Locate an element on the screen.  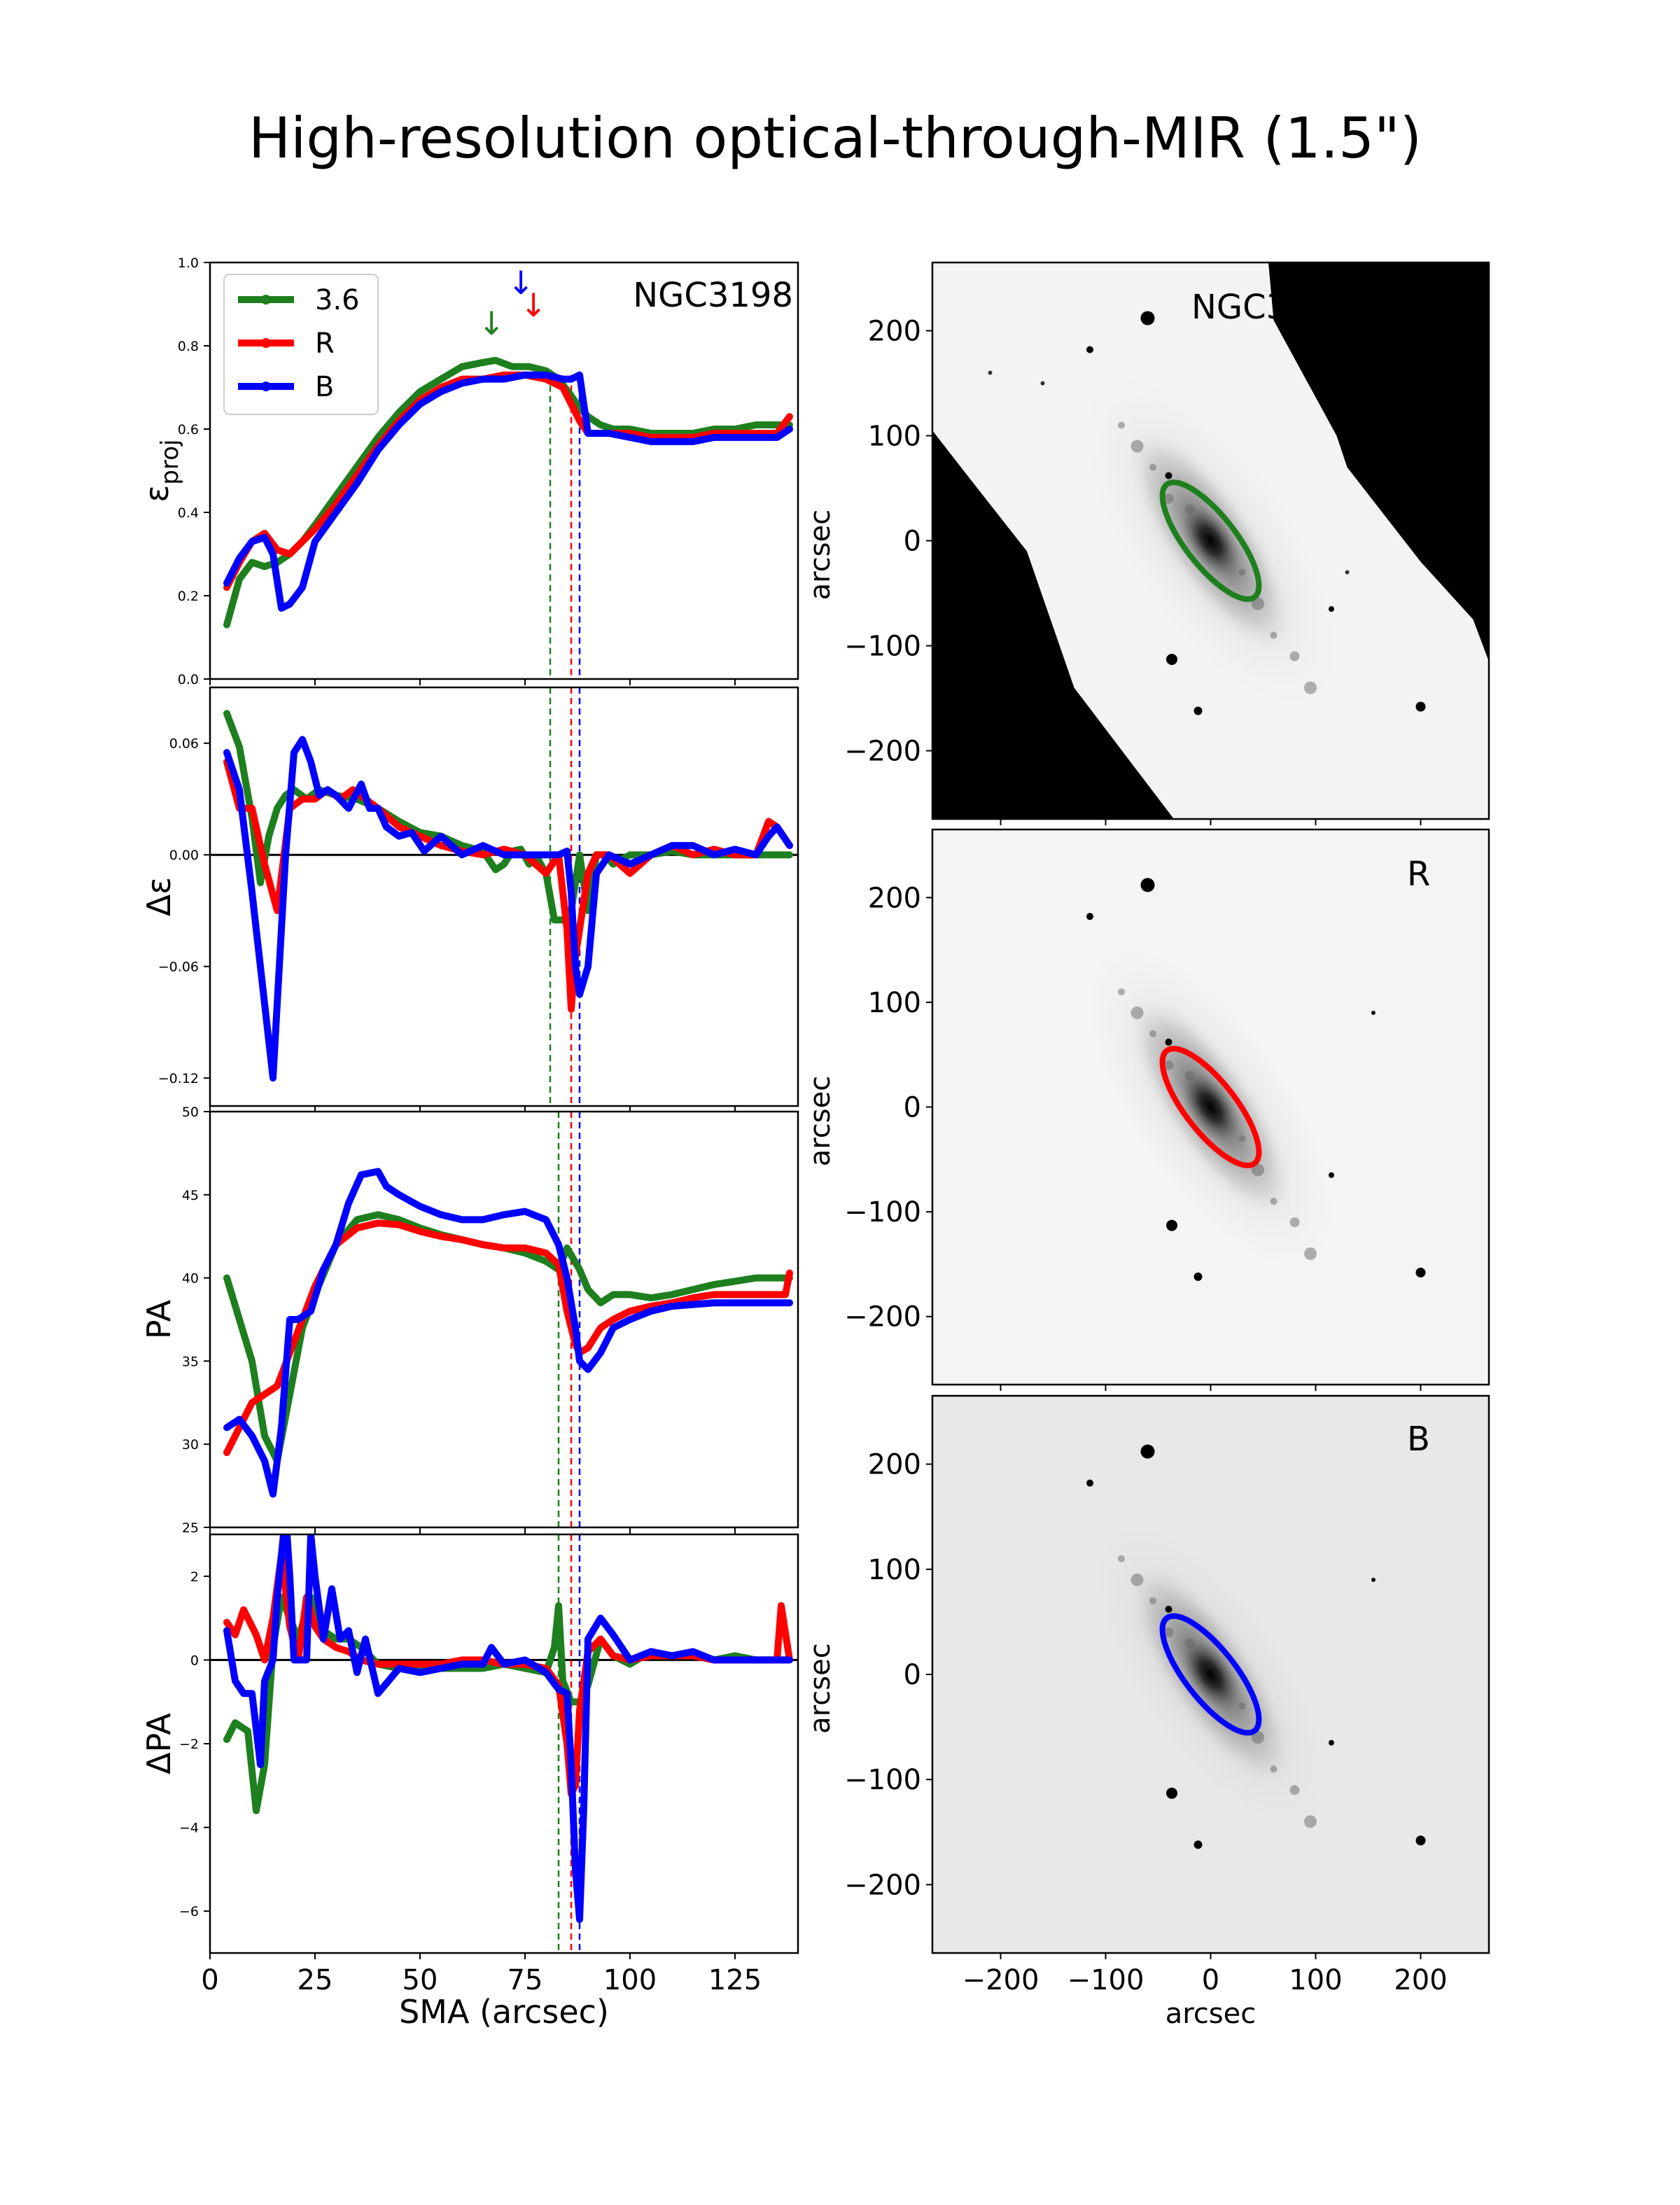
x-tick-label: 50 is located at coordinates (420, 1980).